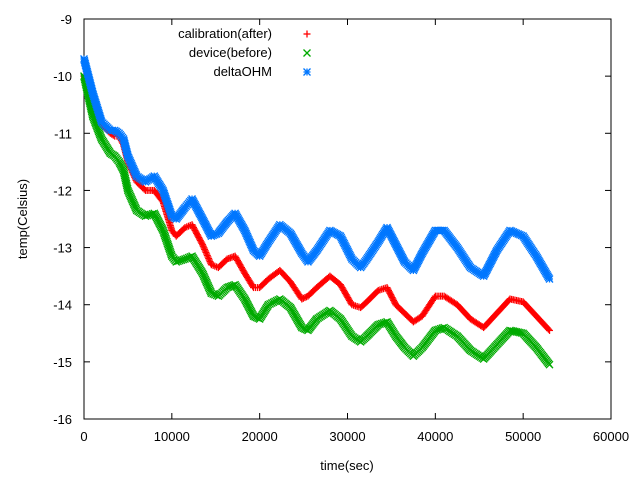 Image resolution: width=640 pixels, height=480 pixels. I want to click on y-tick-label: -9, so click(66, 19).